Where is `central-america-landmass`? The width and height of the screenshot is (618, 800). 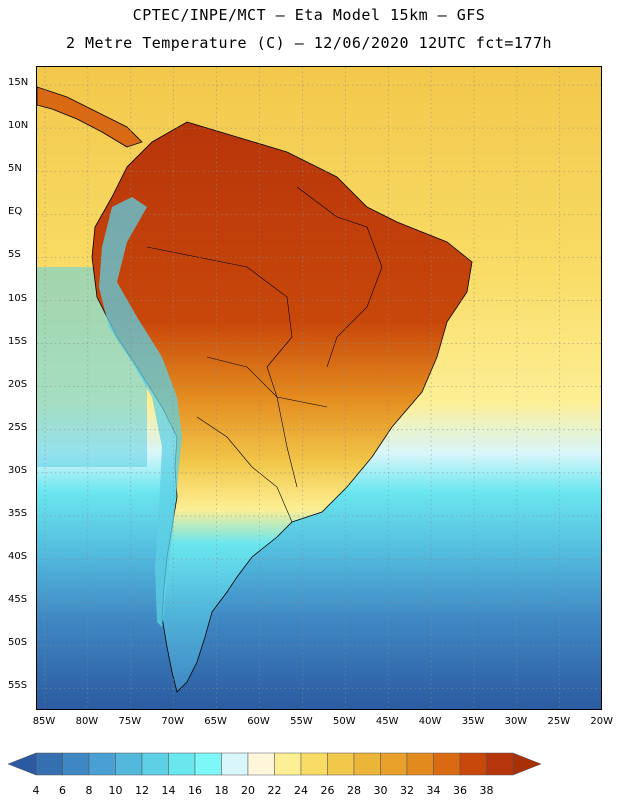 central-america-landmass is located at coordinates (90, 117).